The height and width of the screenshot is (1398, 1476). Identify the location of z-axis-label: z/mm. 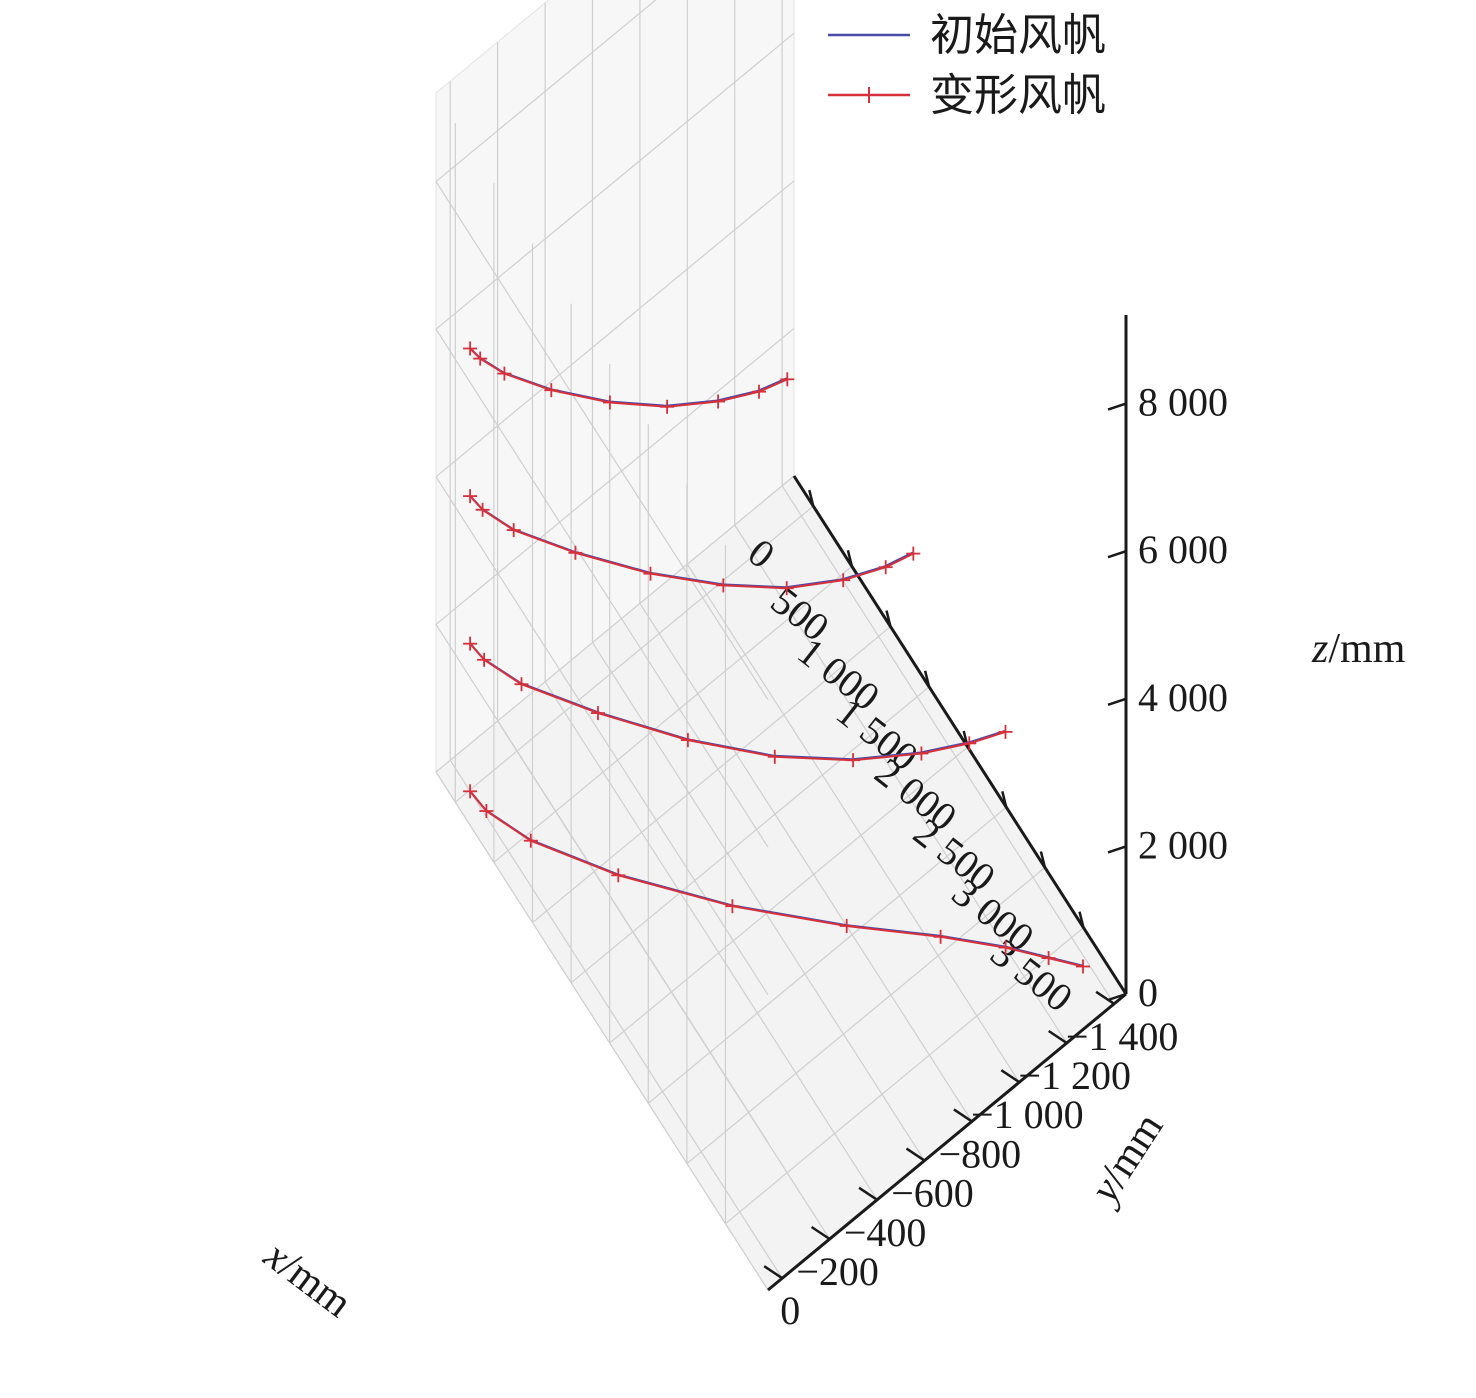
(1358, 649).